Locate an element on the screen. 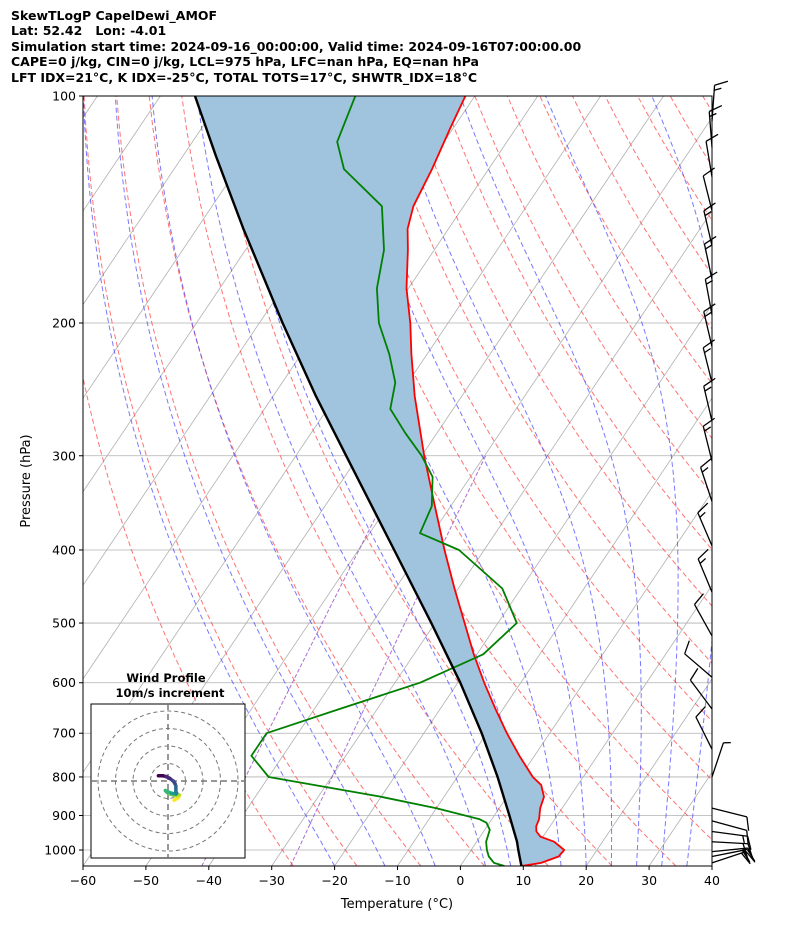 The image size is (794, 937). y-tick-label: 700 is located at coordinates (64, 733).